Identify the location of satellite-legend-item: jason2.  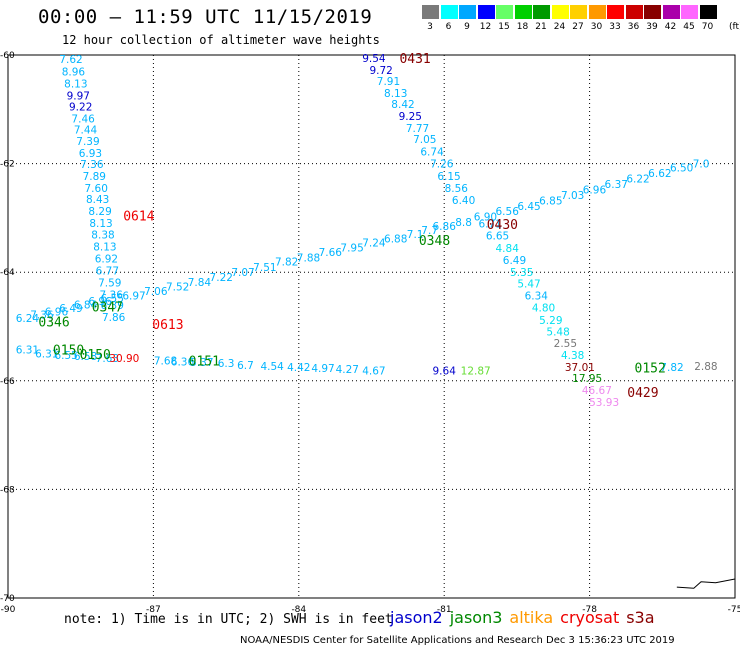
(416, 617).